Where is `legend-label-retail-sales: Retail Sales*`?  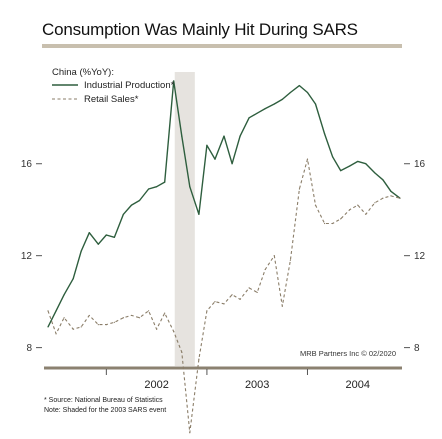
legend-label-retail-sales: Retail Sales* is located at coordinates (111, 99).